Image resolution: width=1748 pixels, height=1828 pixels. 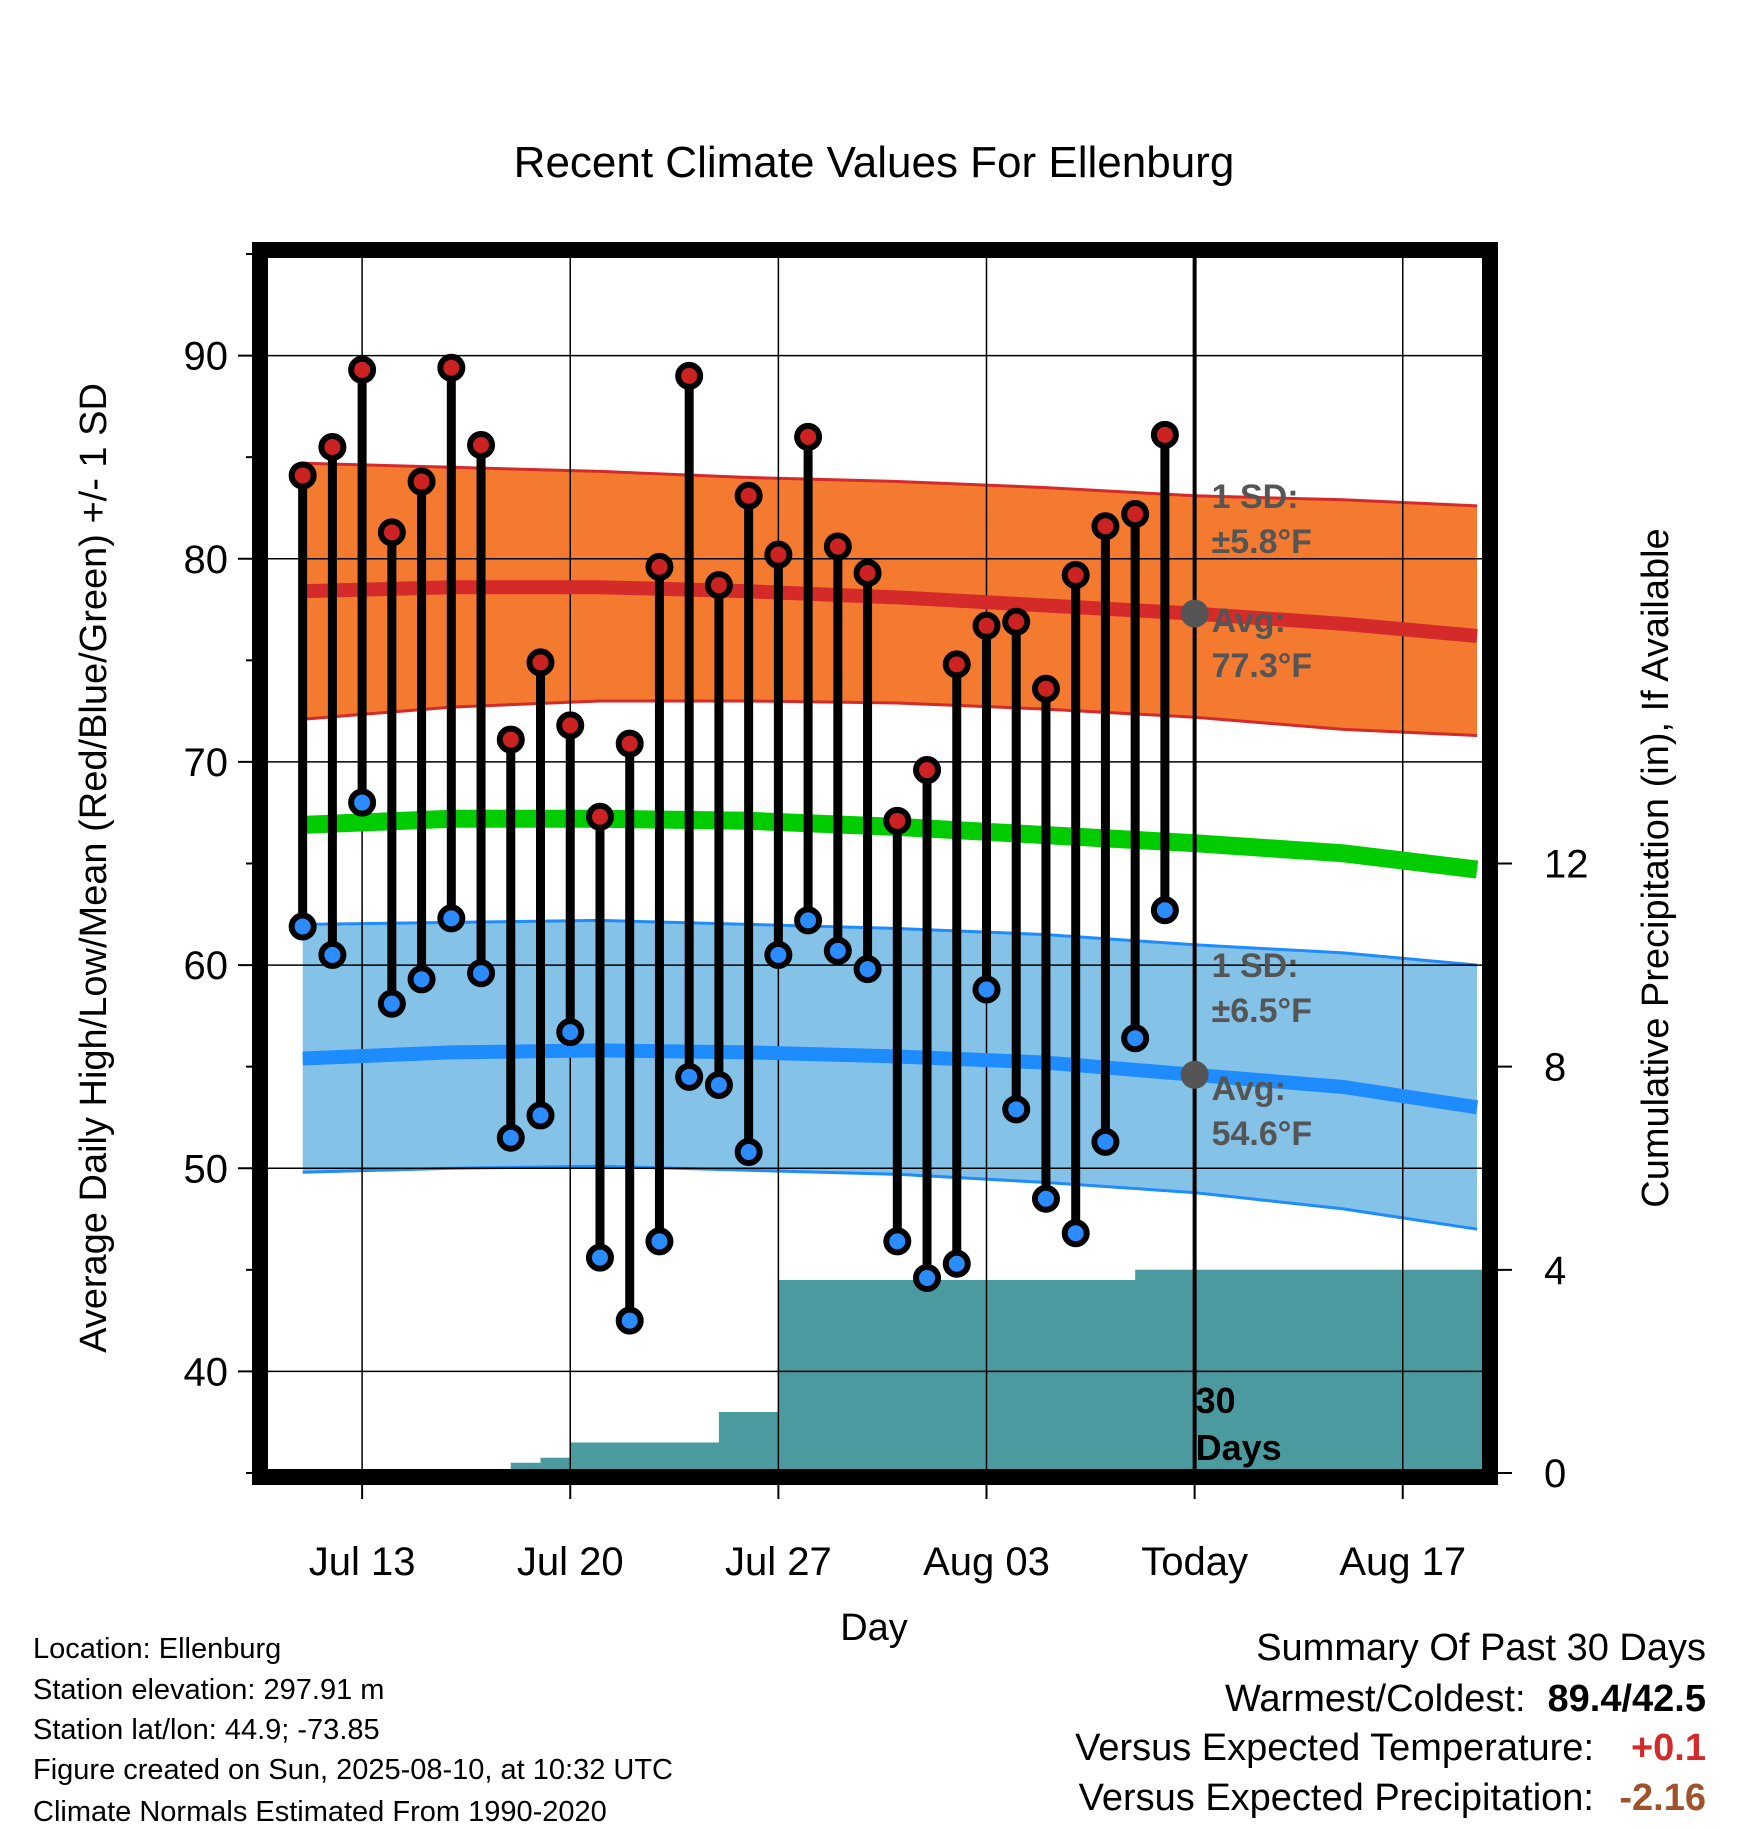 What do you see at coordinates (206, 357) in the screenshot?
I see `y-tick-label: 90` at bounding box center [206, 357].